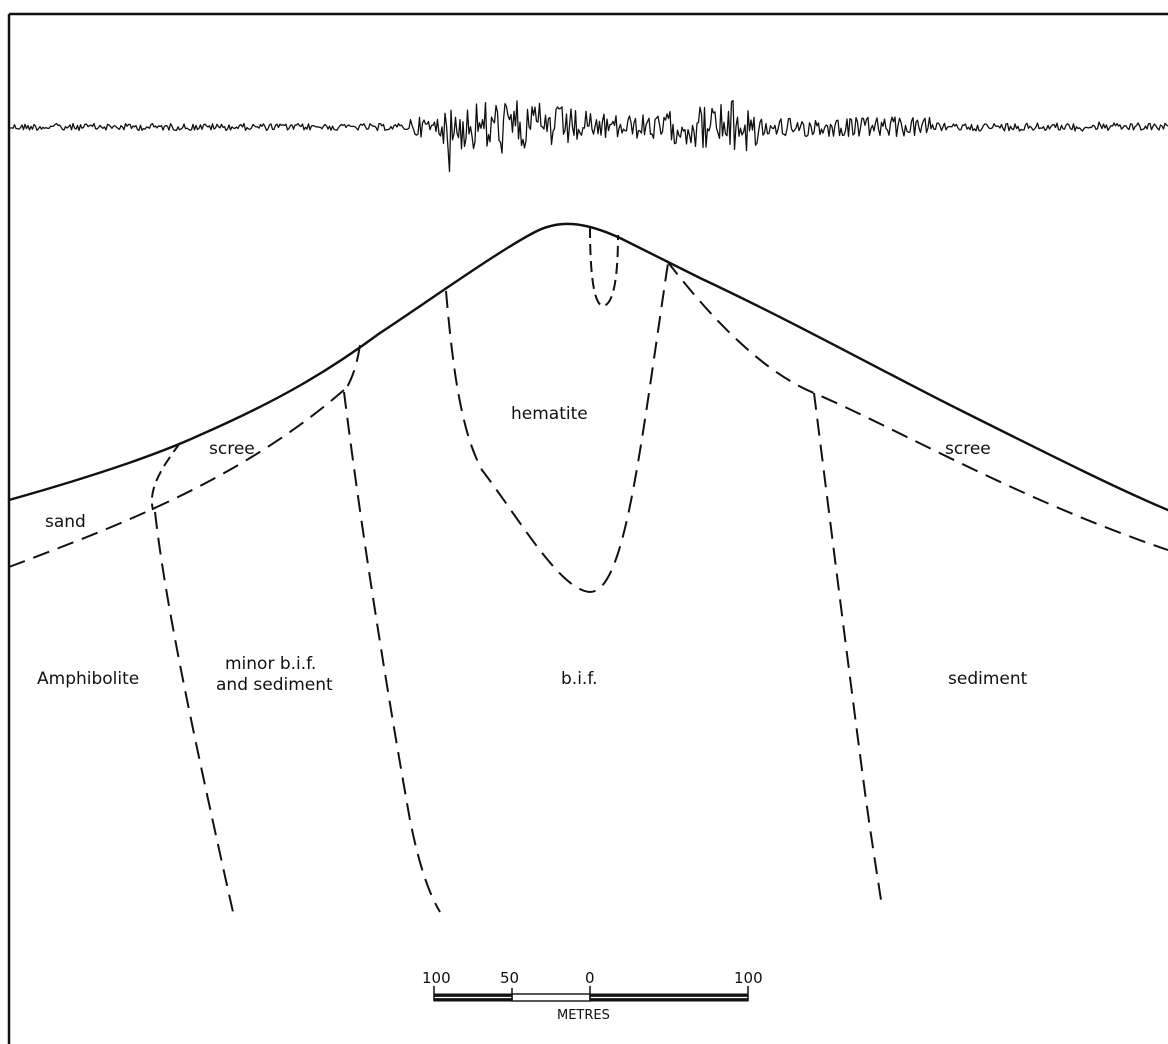 This screenshot has width=1168, height=1044. What do you see at coordinates (590, 978) in the screenshot?
I see `scale-tick-label: 0` at bounding box center [590, 978].